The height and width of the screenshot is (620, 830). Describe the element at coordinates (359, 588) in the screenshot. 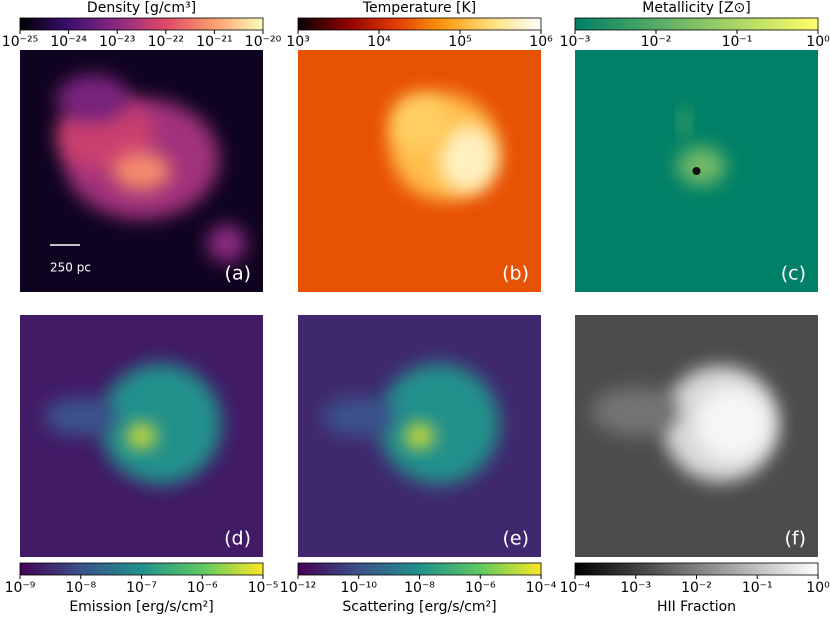

I see `colorbar-tick-label: 10⁻¹⁰` at that location.